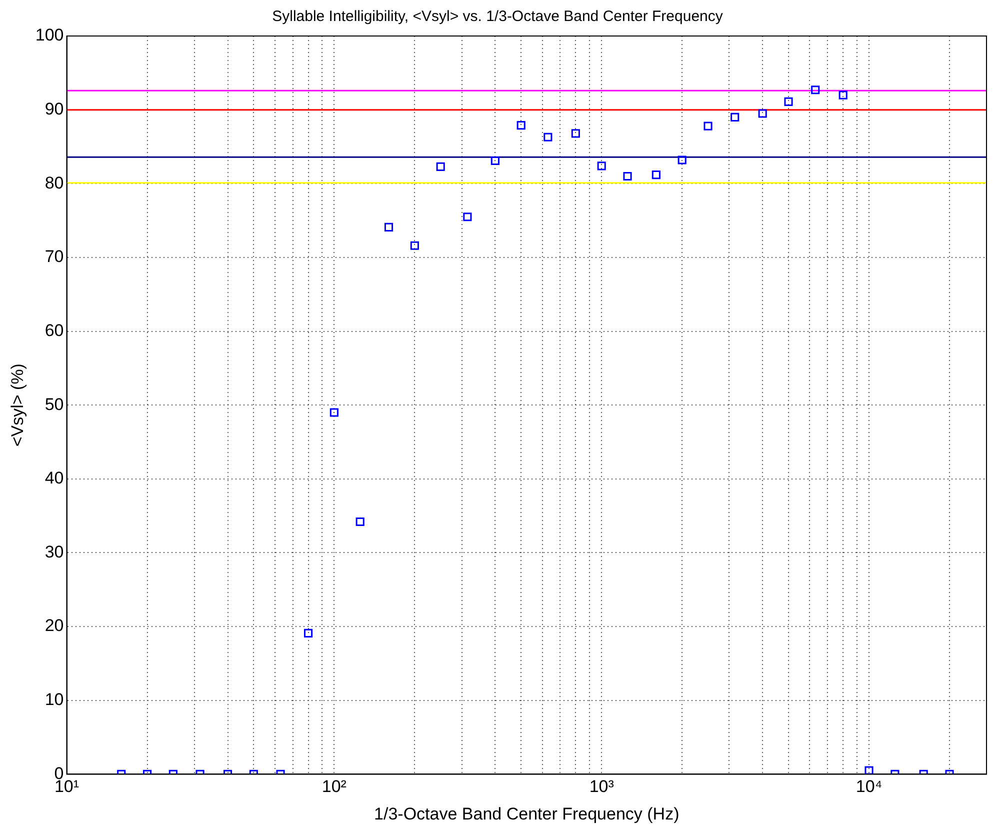 Image resolution: width=993 pixels, height=833 pixels. Describe the element at coordinates (54, 256) in the screenshot. I see `y-tick-label: 70` at that location.